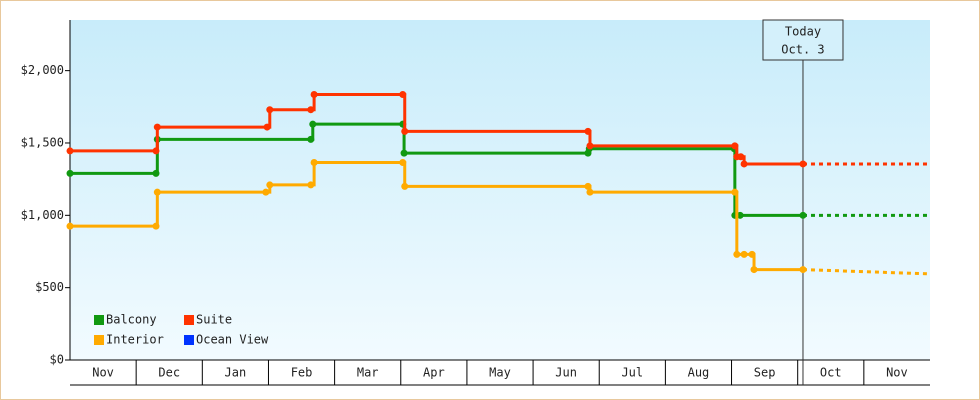 The width and height of the screenshot is (980, 400). Describe the element at coordinates (765, 373) in the screenshot. I see `x-tick-label: Sep` at that location.